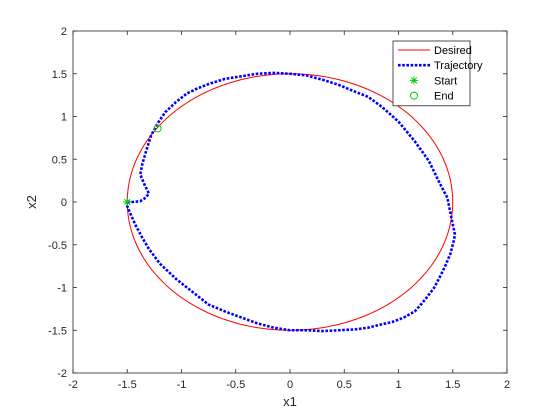 This screenshot has height=420, width=560. I want to click on legend-label: Desired, so click(453, 51).